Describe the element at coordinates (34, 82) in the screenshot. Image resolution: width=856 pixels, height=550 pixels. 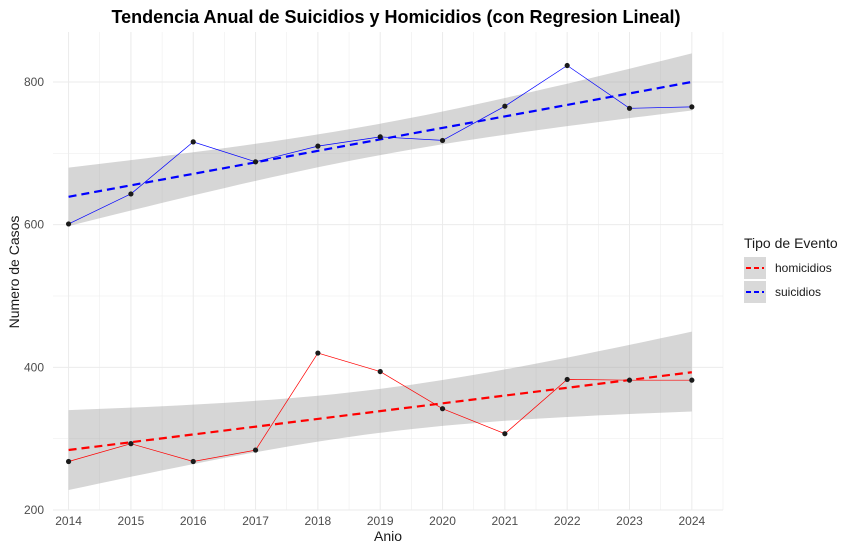
I see `y-tick-label: 800` at that location.